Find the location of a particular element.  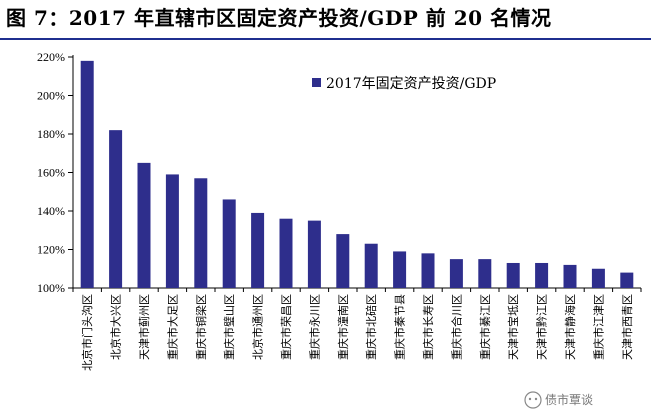

x-tick-label: 重庆市荣昌区 is located at coordinates (286, 327).